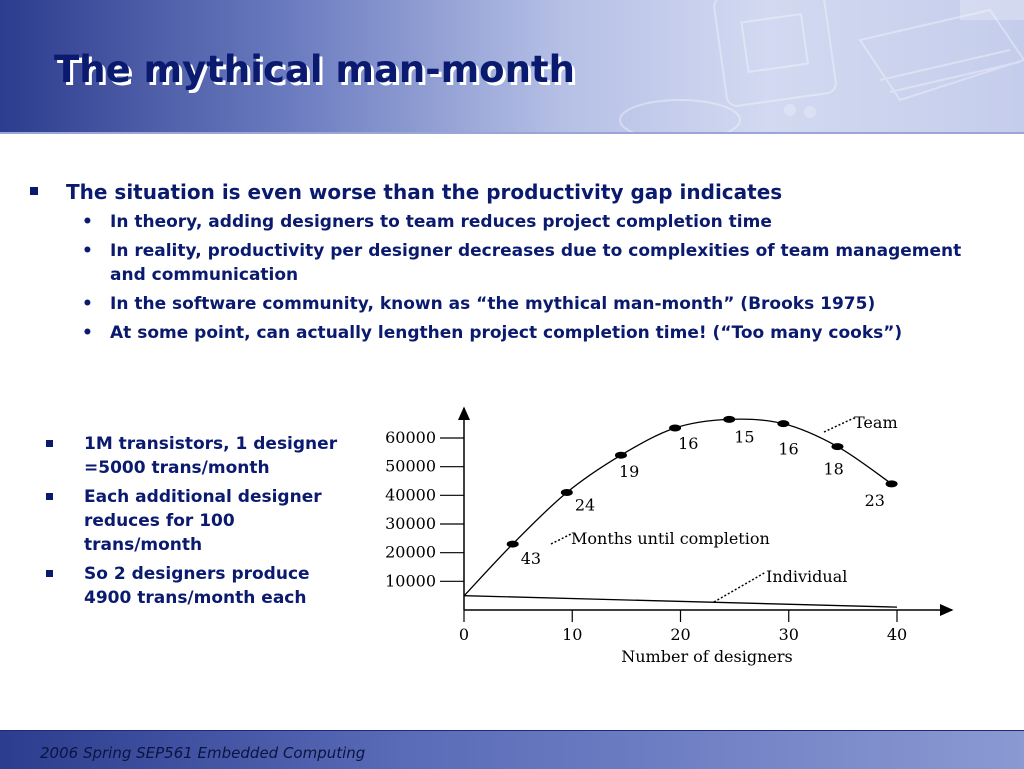 The width and height of the screenshot is (1024, 769). Describe the element at coordinates (680, 634) in the screenshot. I see `x-tick-label: 20` at that location.